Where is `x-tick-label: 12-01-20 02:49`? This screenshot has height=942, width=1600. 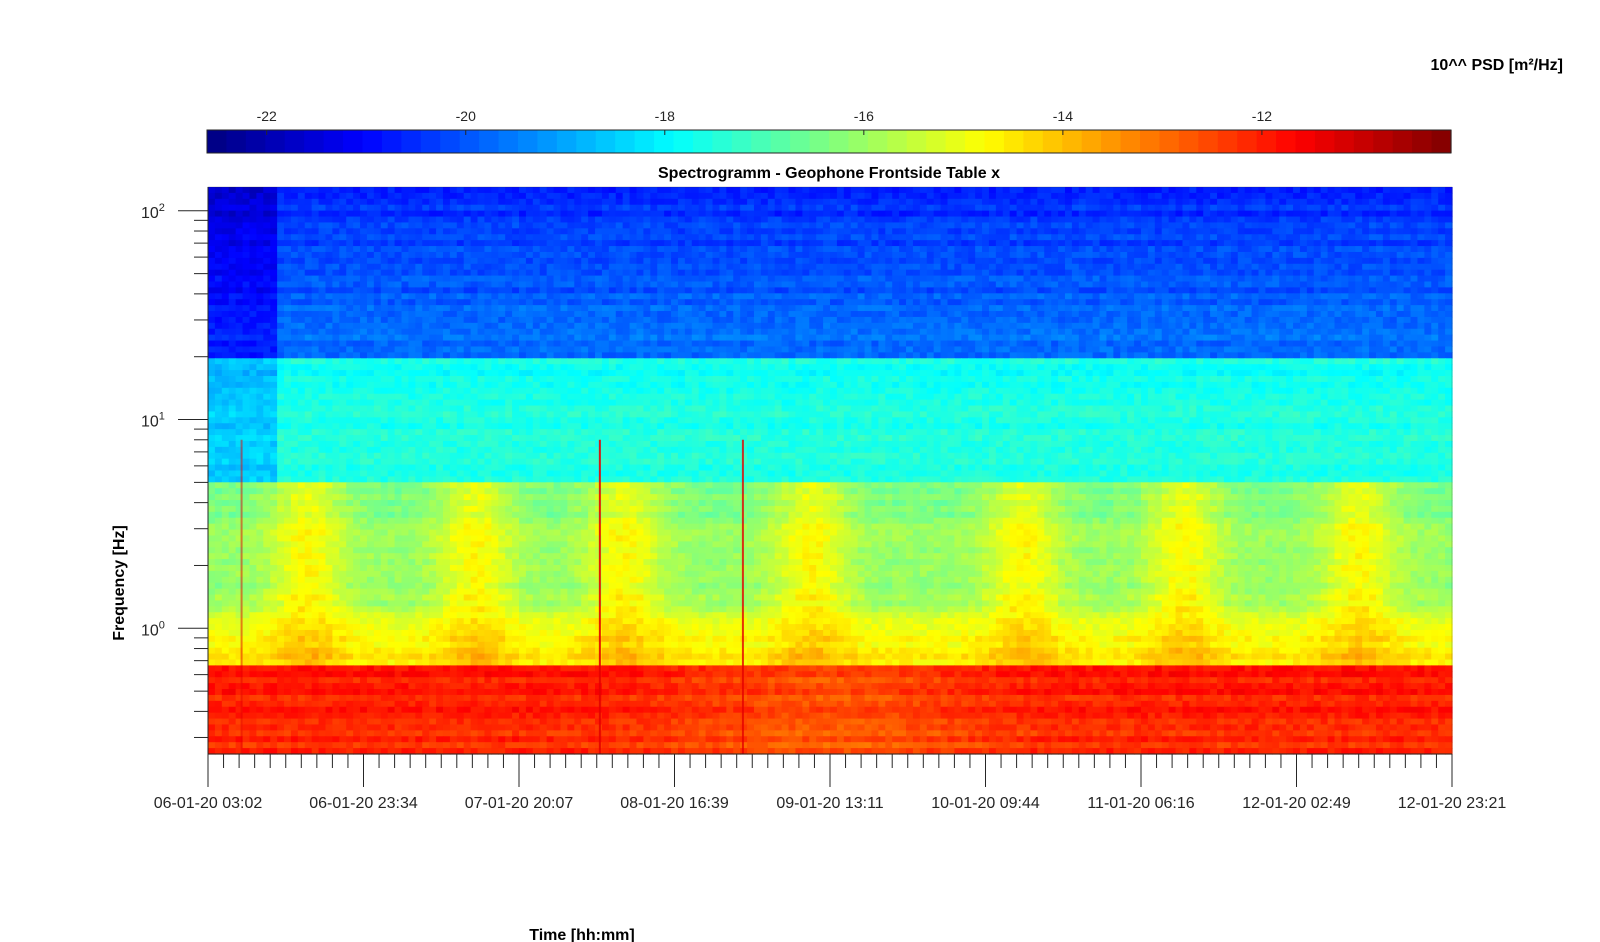
x-tick-label: 12-01-20 02:49 is located at coordinates (1296, 803).